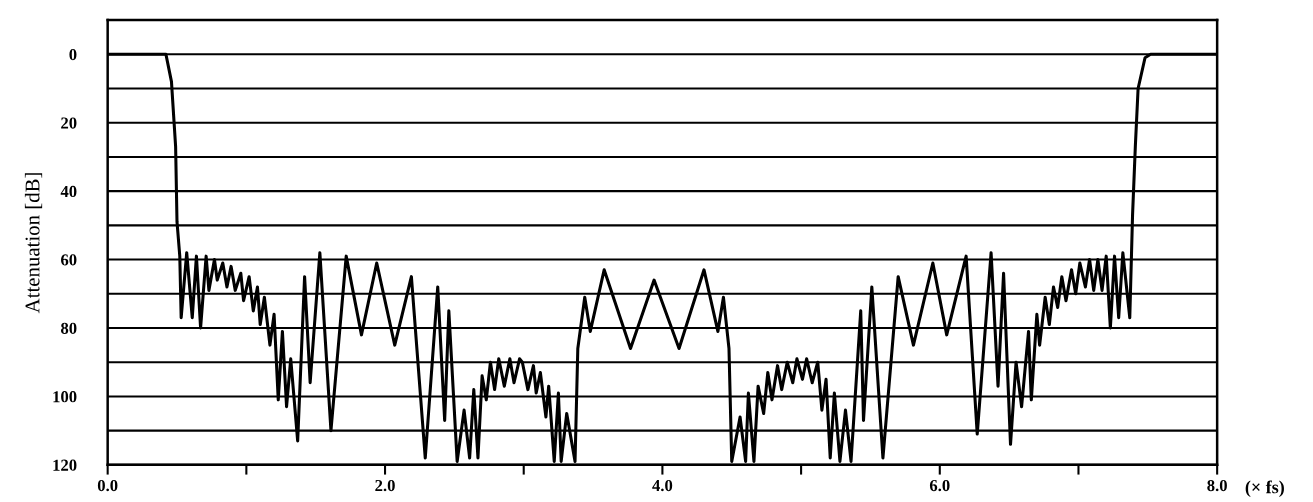 The width and height of the screenshot is (1313, 502). What do you see at coordinates (1217, 485) in the screenshot?
I see `x-tick-label: 8.0` at bounding box center [1217, 485].